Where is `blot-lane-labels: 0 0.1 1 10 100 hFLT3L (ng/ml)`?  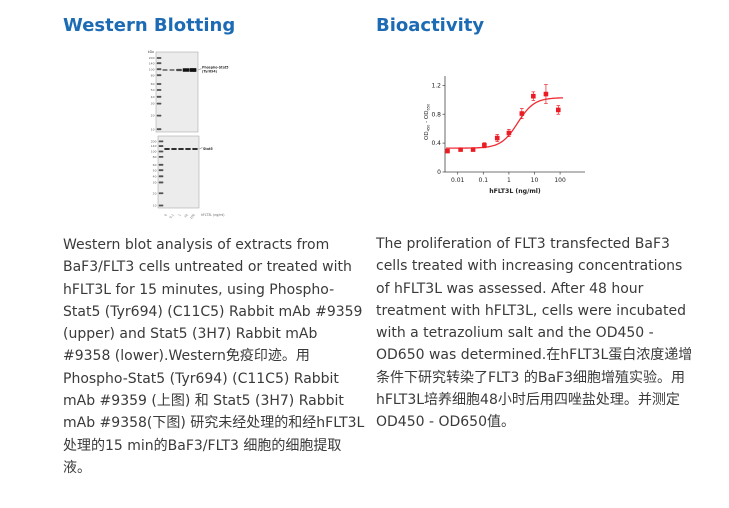 blot-lane-labels: 0 0.1 1 10 100 hFLT3L (ng/ml) is located at coordinates (193, 216).